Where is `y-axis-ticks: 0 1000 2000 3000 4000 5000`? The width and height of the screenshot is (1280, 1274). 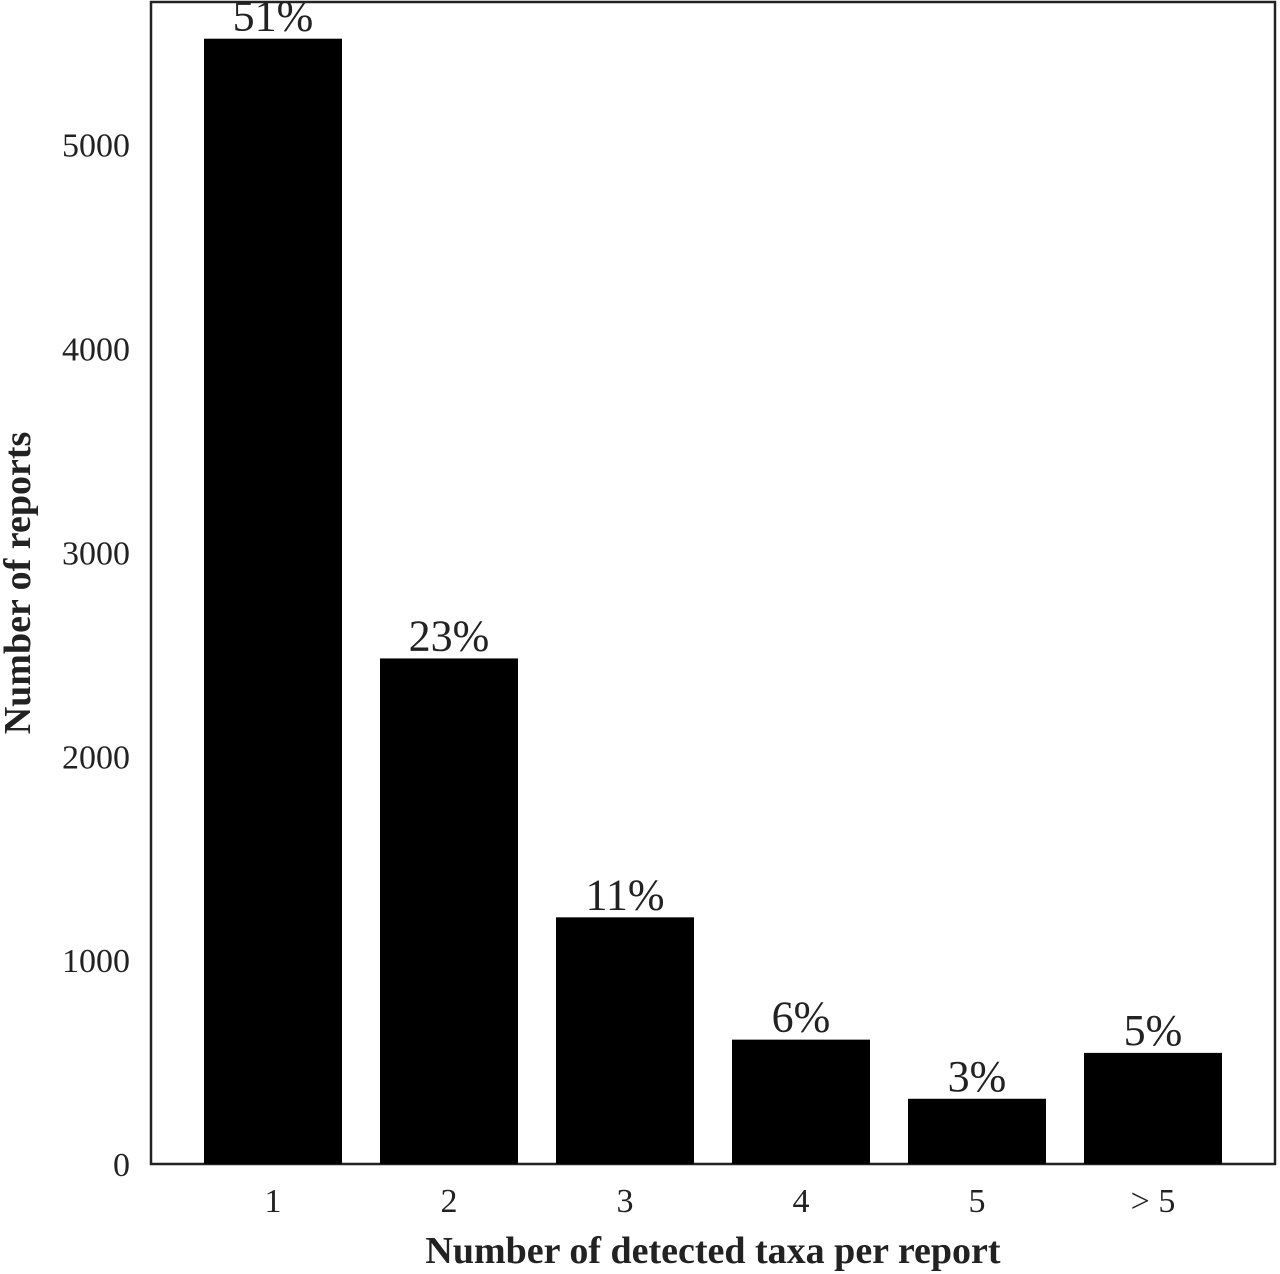
y-axis-ticks: 0 1000 2000 3000 4000 5000 is located at coordinates (96, 656).